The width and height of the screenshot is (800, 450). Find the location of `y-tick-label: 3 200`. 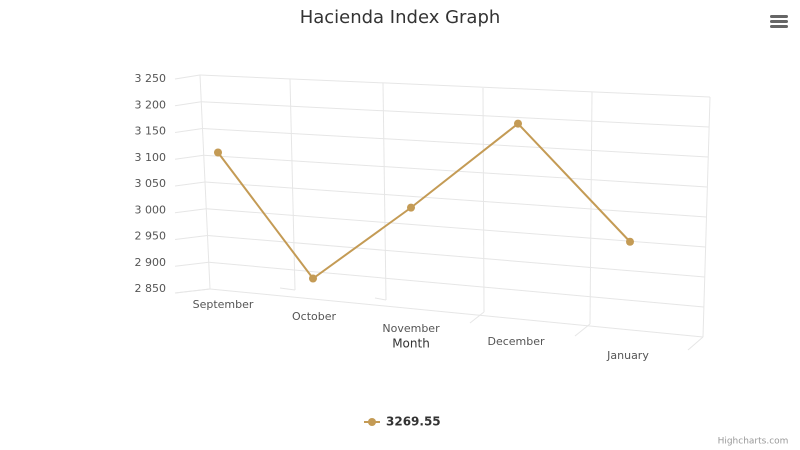

y-tick-label: 3 200 is located at coordinates (151, 104).